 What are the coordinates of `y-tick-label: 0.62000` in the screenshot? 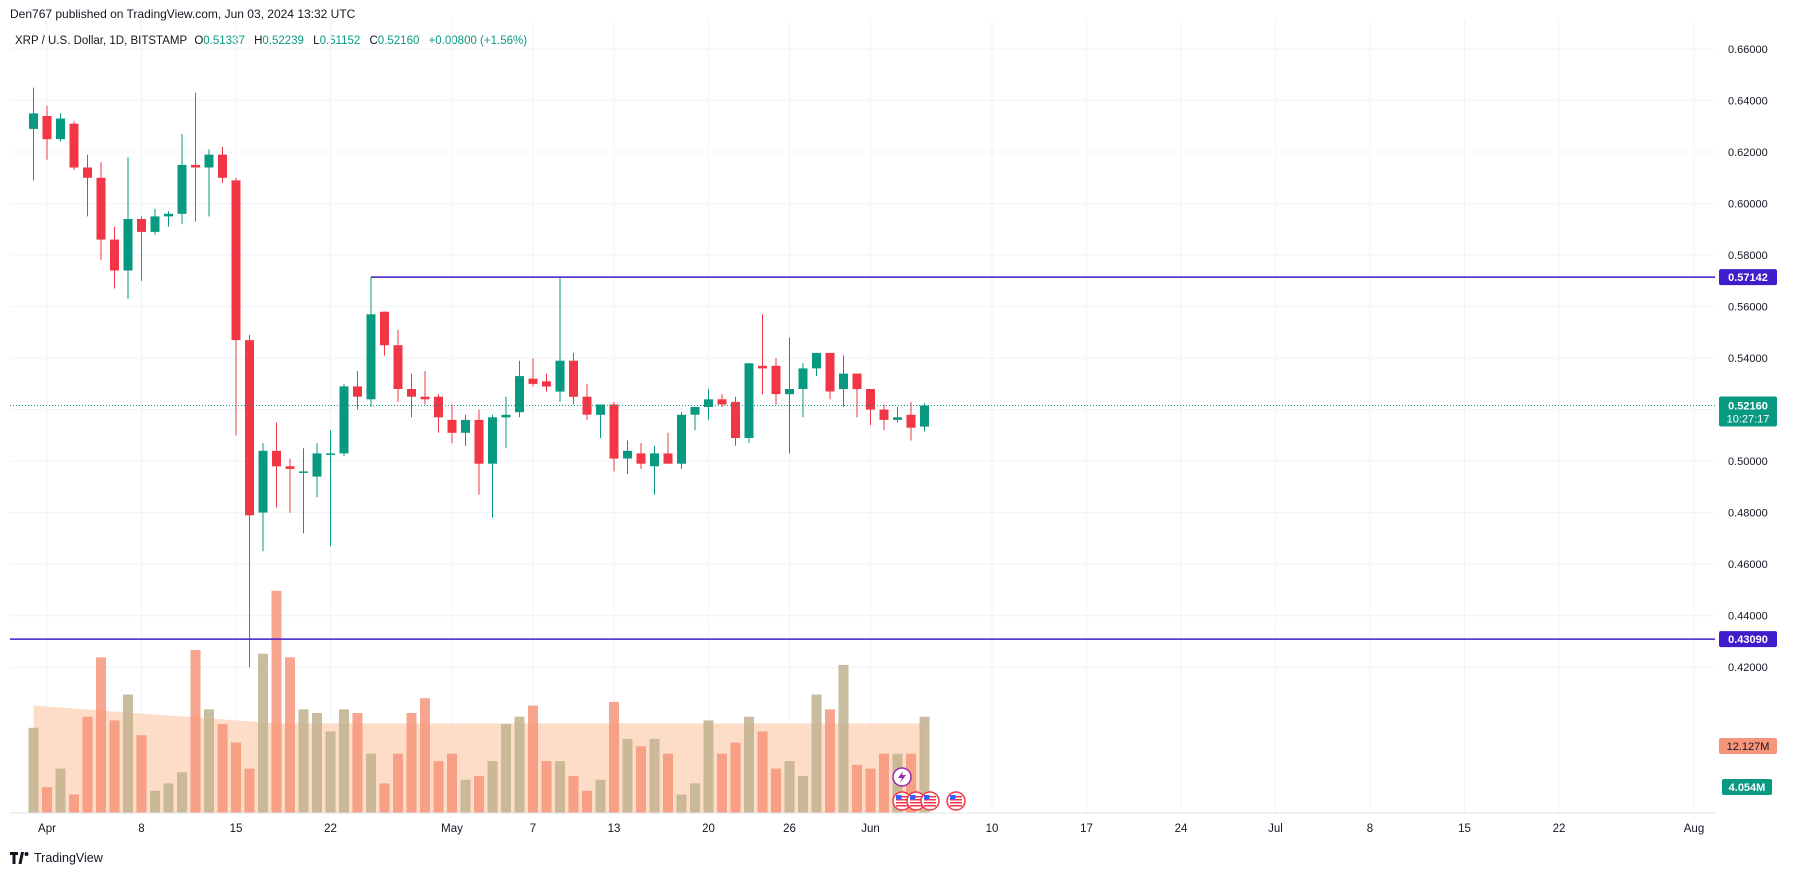 It's located at (1748, 153).